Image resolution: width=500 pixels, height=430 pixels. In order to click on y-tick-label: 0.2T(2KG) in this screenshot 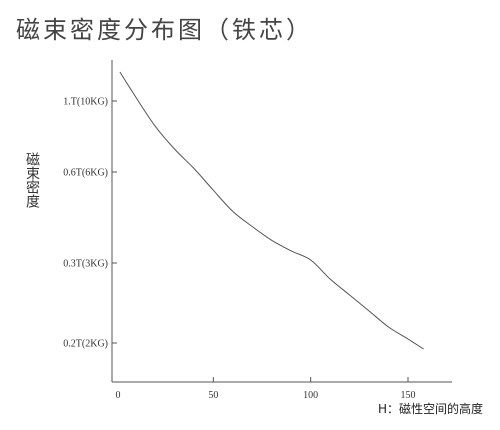, I will do `click(85, 344)`.